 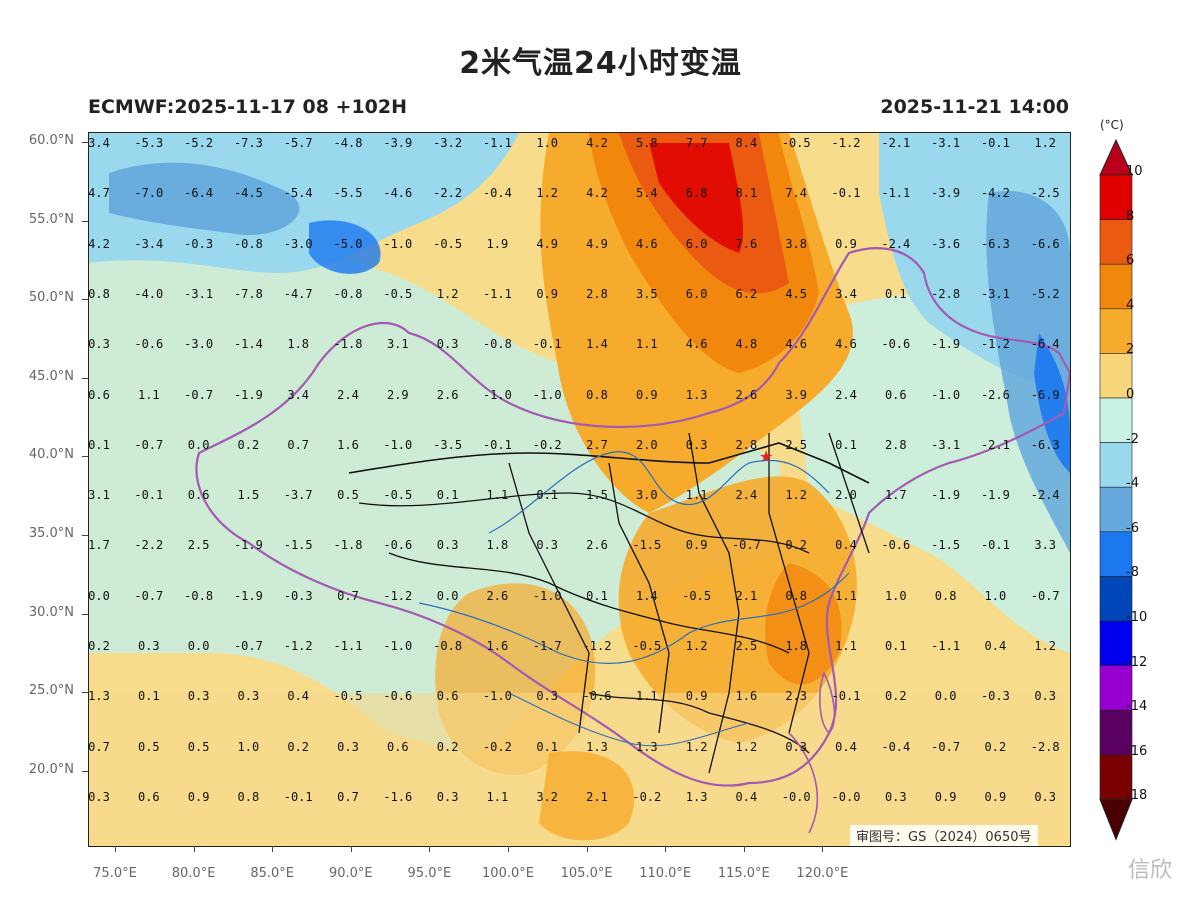 I want to click on grid-value: 5.4, so click(x=646, y=193).